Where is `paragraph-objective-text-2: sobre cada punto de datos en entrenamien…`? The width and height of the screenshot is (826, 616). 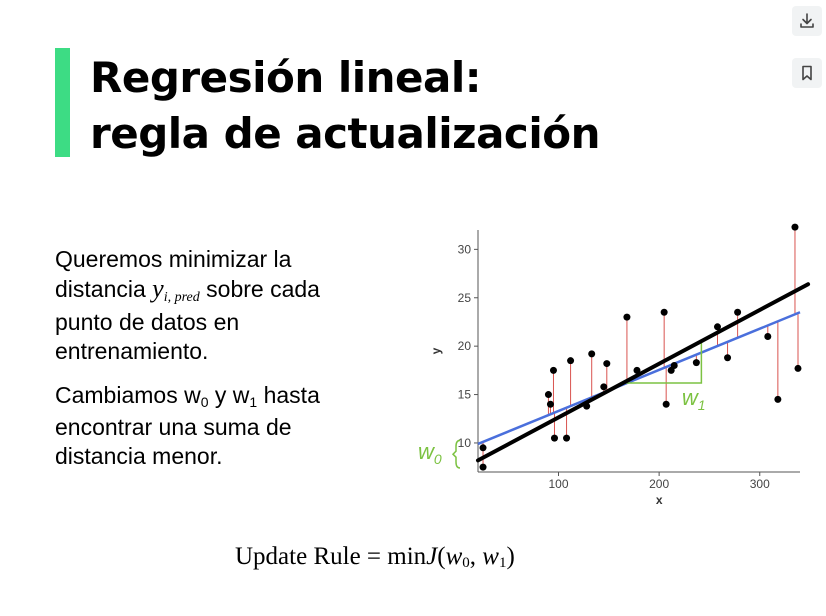 paragraph-objective-text-2: sobre cada punto de datos en entrenamien… is located at coordinates (187, 320).